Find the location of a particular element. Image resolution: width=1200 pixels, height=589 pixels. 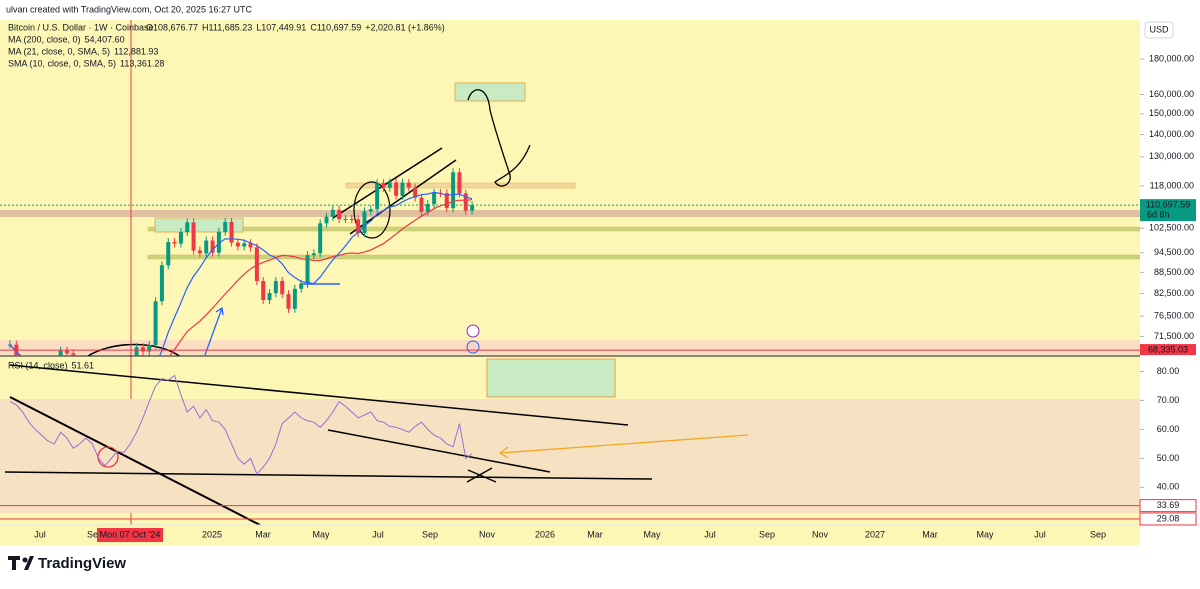

rsi-tick-label: 60.00 is located at coordinates (1168, 429).